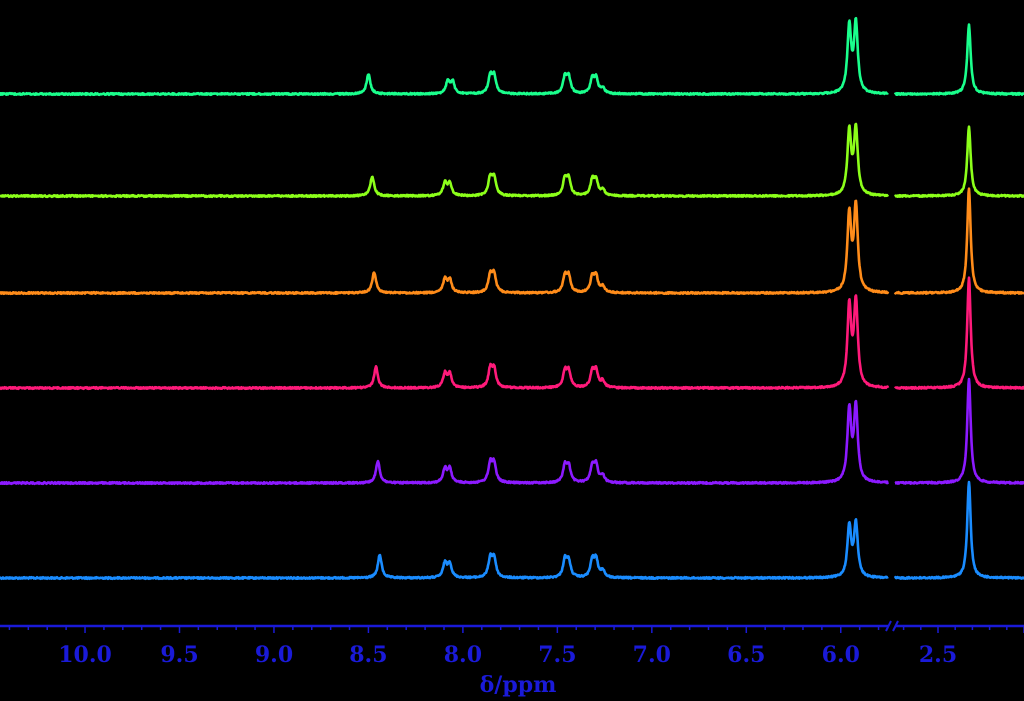  I want to click on x-tick-label: 8.5, so click(368, 655).